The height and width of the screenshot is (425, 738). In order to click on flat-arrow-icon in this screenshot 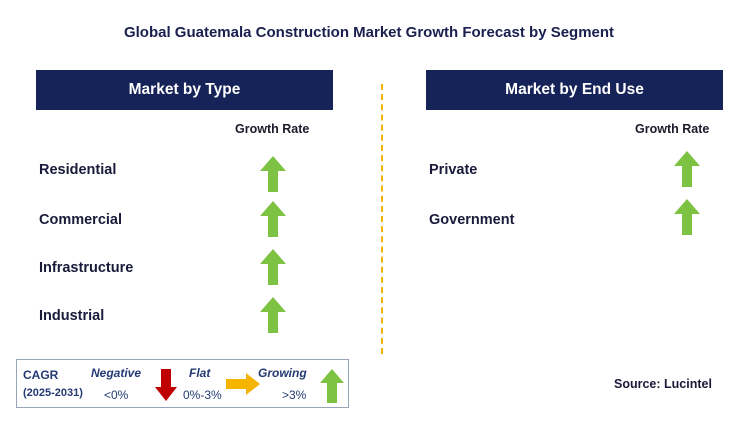, I will do `click(243, 384)`.